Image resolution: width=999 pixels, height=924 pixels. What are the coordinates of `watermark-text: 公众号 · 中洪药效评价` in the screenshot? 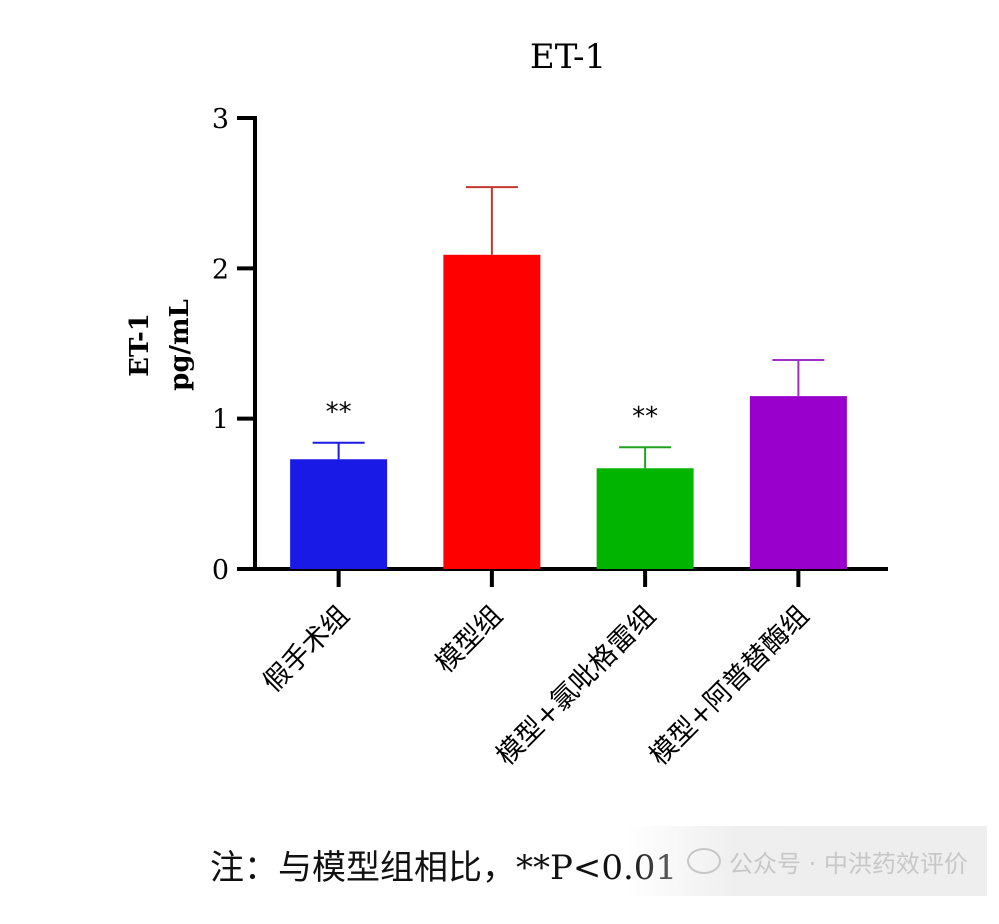 It's located at (848, 863).